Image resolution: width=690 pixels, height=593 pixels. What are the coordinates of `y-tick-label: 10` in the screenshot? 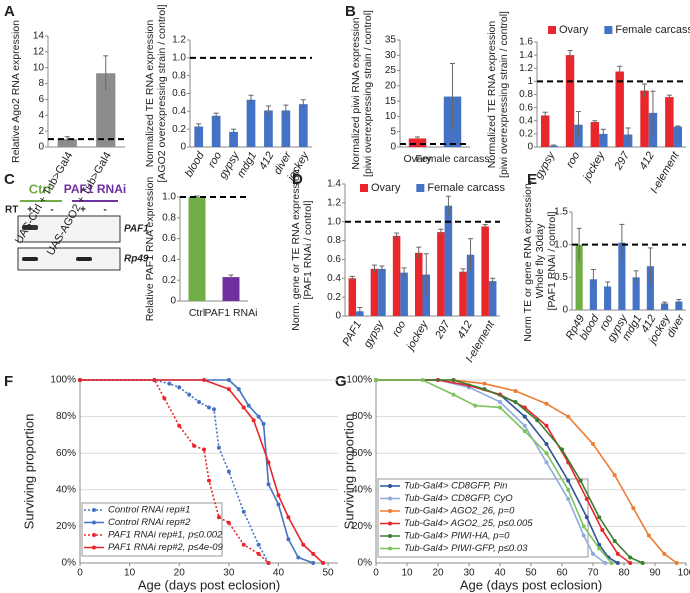 It's located at (391, 116).